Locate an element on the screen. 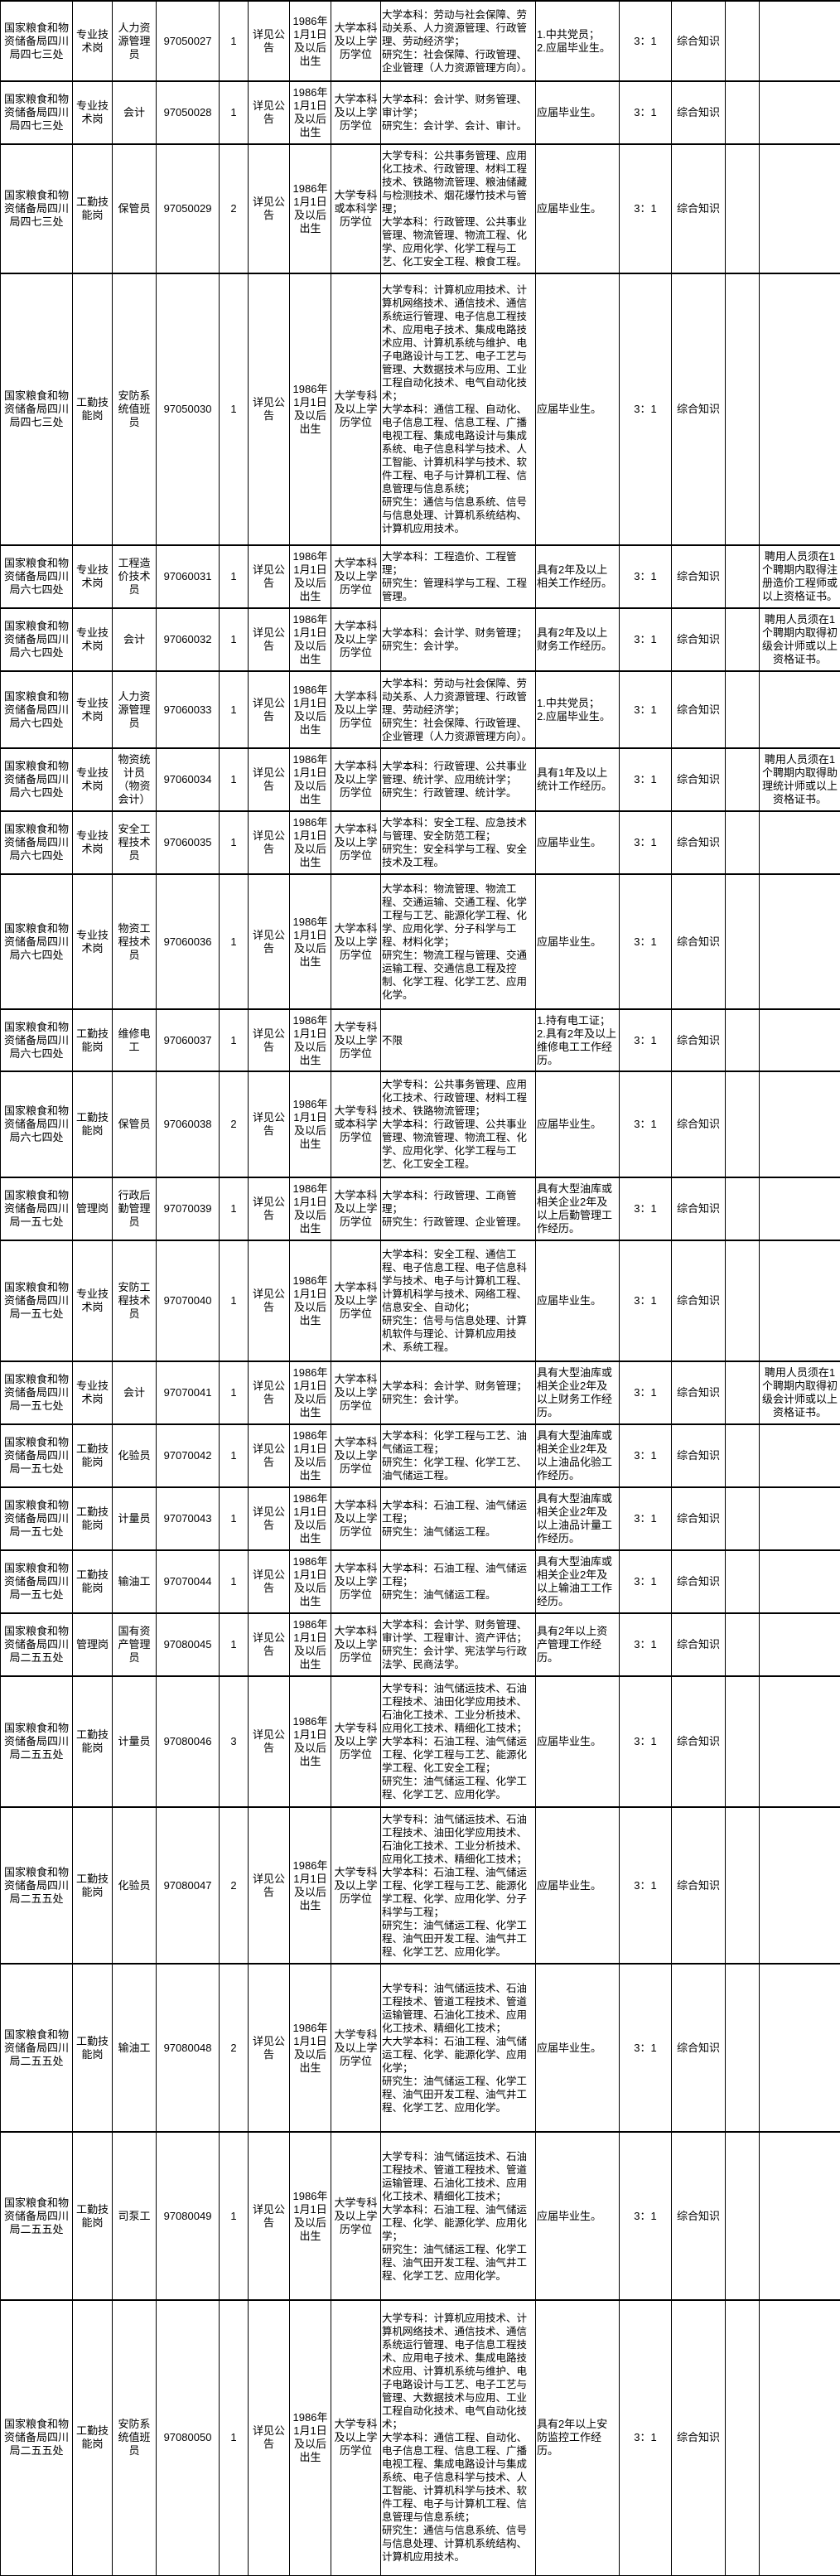 The height and width of the screenshot is (2576, 840). other-requirement-cell: 具有2年以上资产管理工作经历。 is located at coordinates (578, 1644).